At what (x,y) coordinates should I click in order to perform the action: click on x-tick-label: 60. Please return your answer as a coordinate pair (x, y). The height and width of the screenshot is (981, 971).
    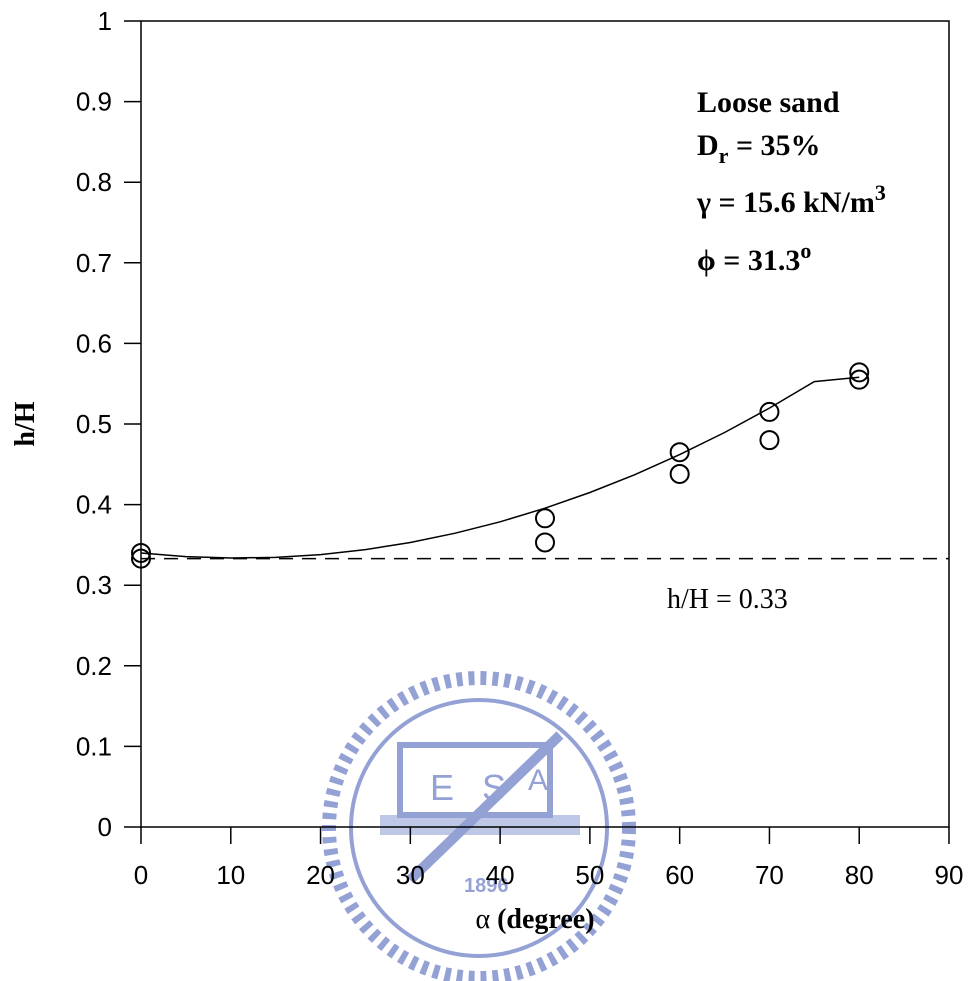
    Looking at the image, I should click on (679, 875).